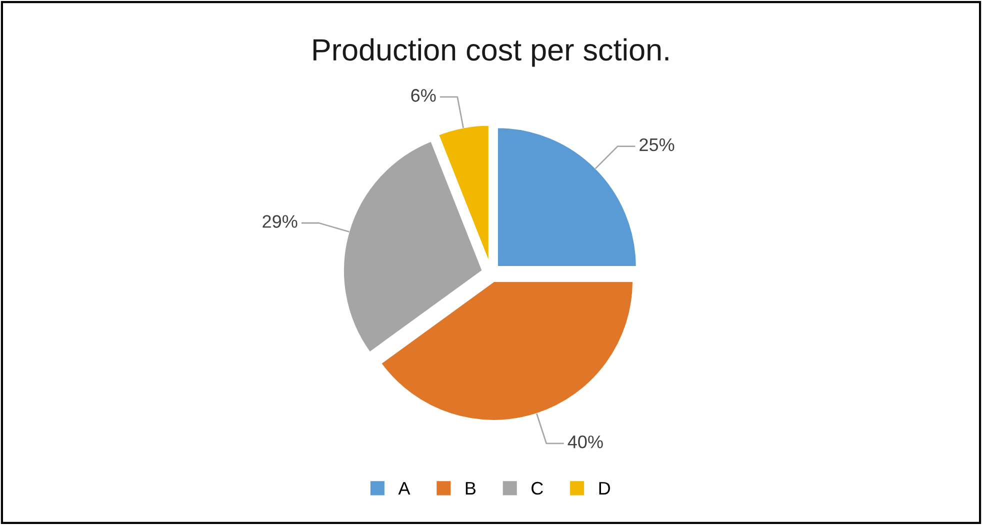 Image resolution: width=982 pixels, height=525 pixels. Describe the element at coordinates (404, 488) in the screenshot. I see `legend-label: A` at that location.